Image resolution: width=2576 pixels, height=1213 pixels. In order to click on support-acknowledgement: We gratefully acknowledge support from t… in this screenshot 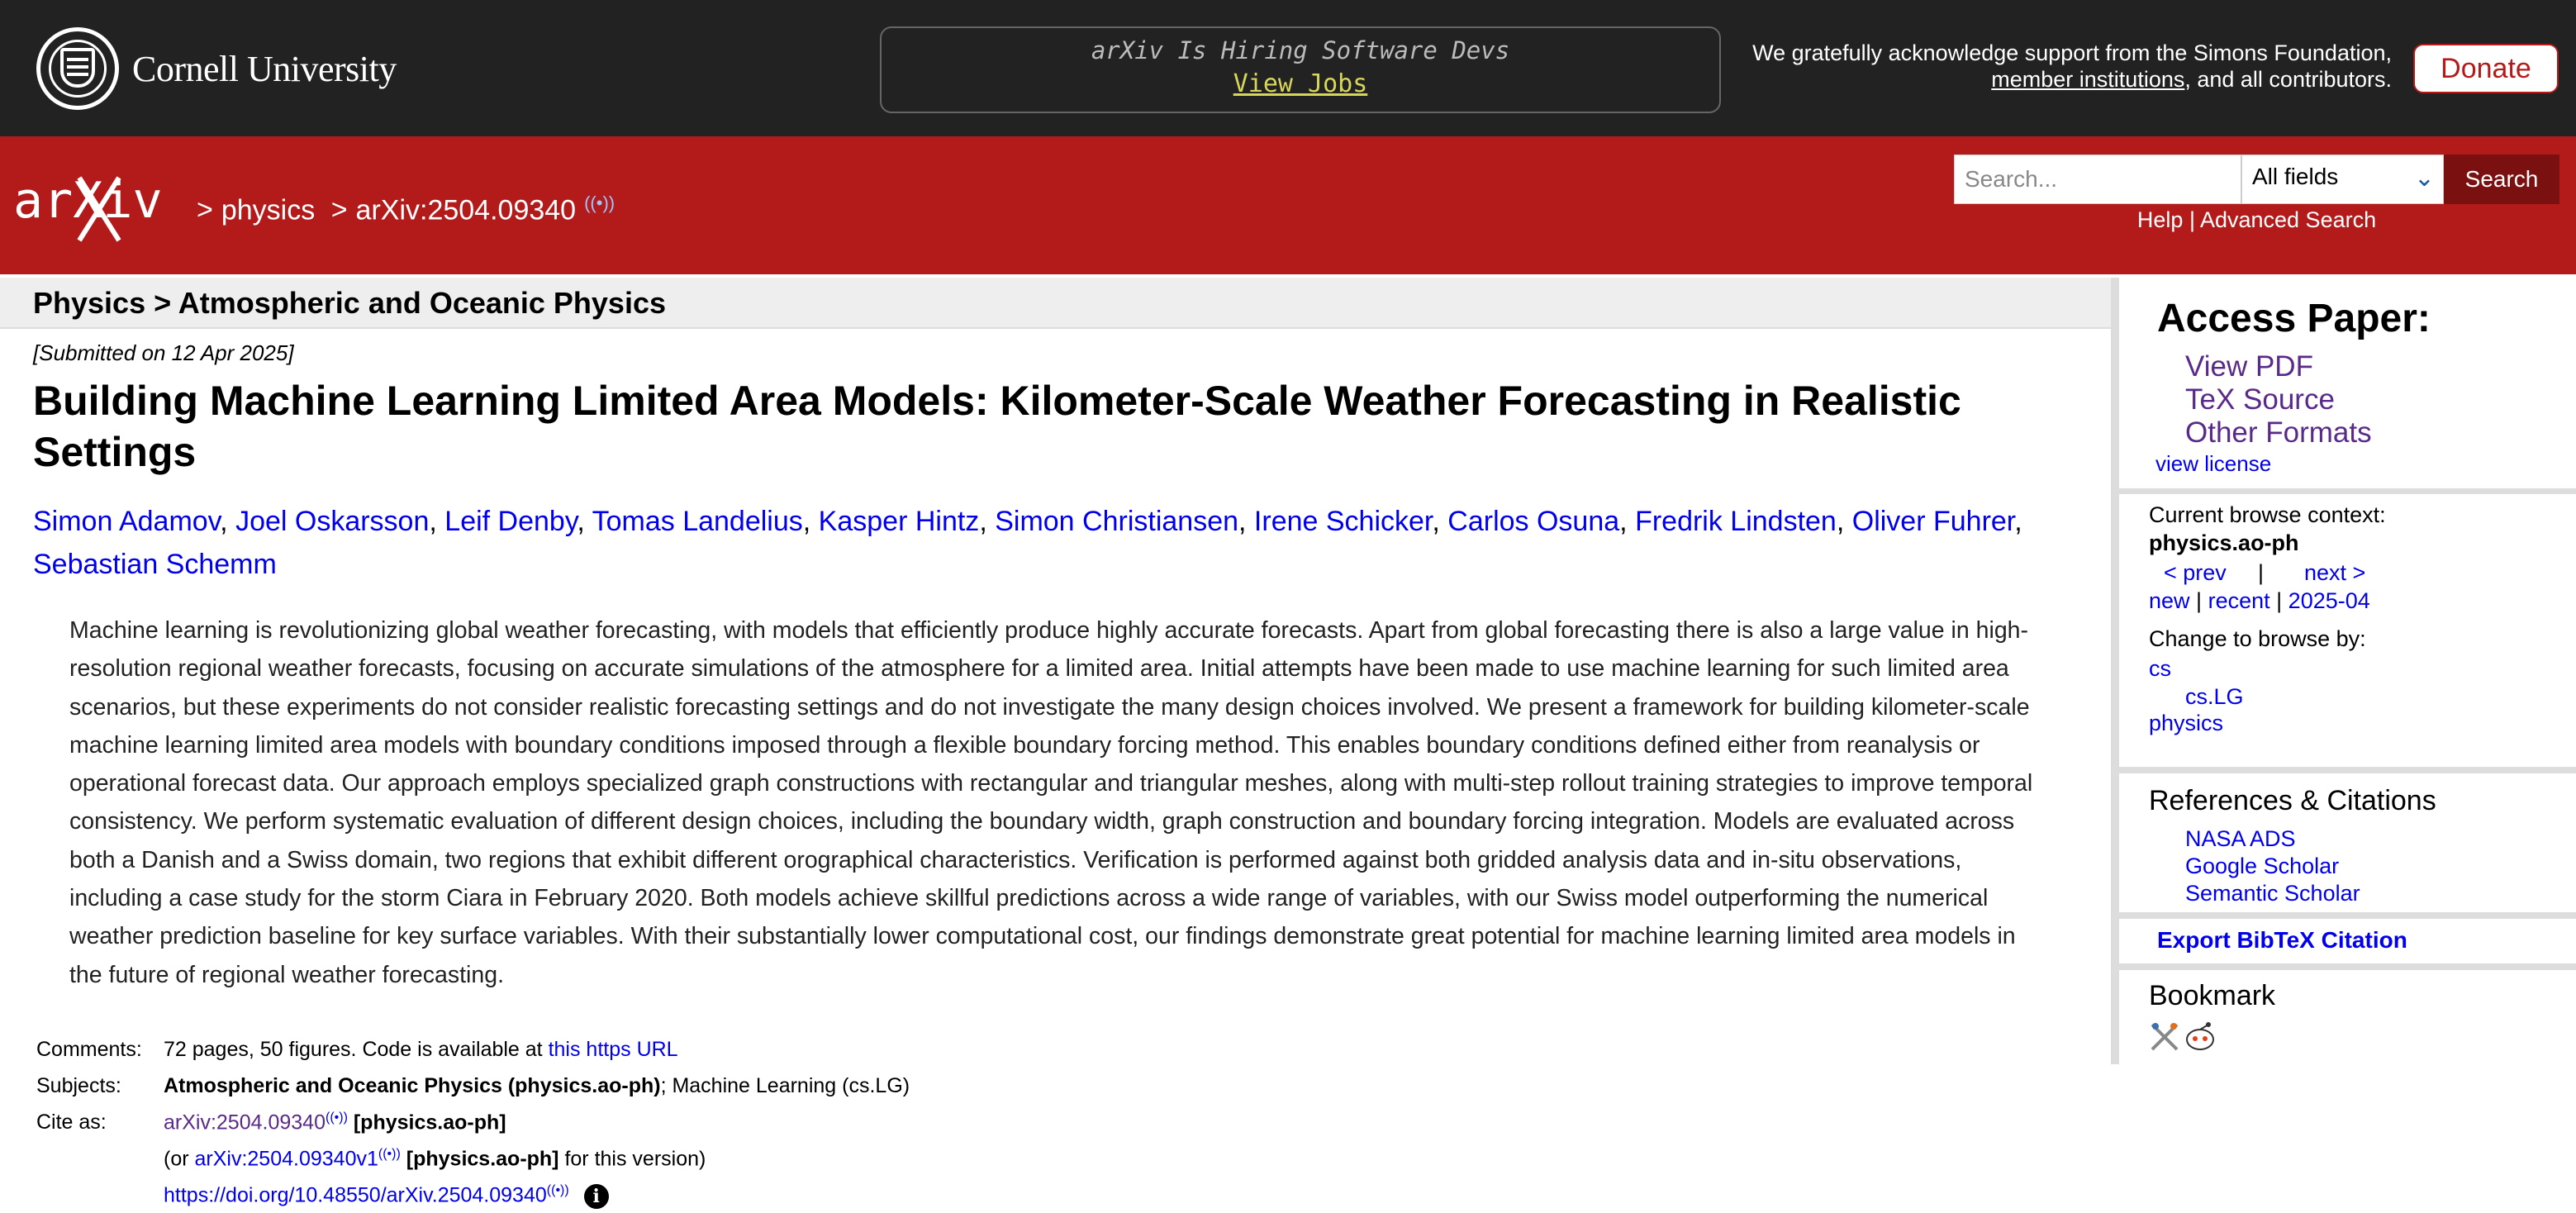, I will do `click(2055, 66)`.